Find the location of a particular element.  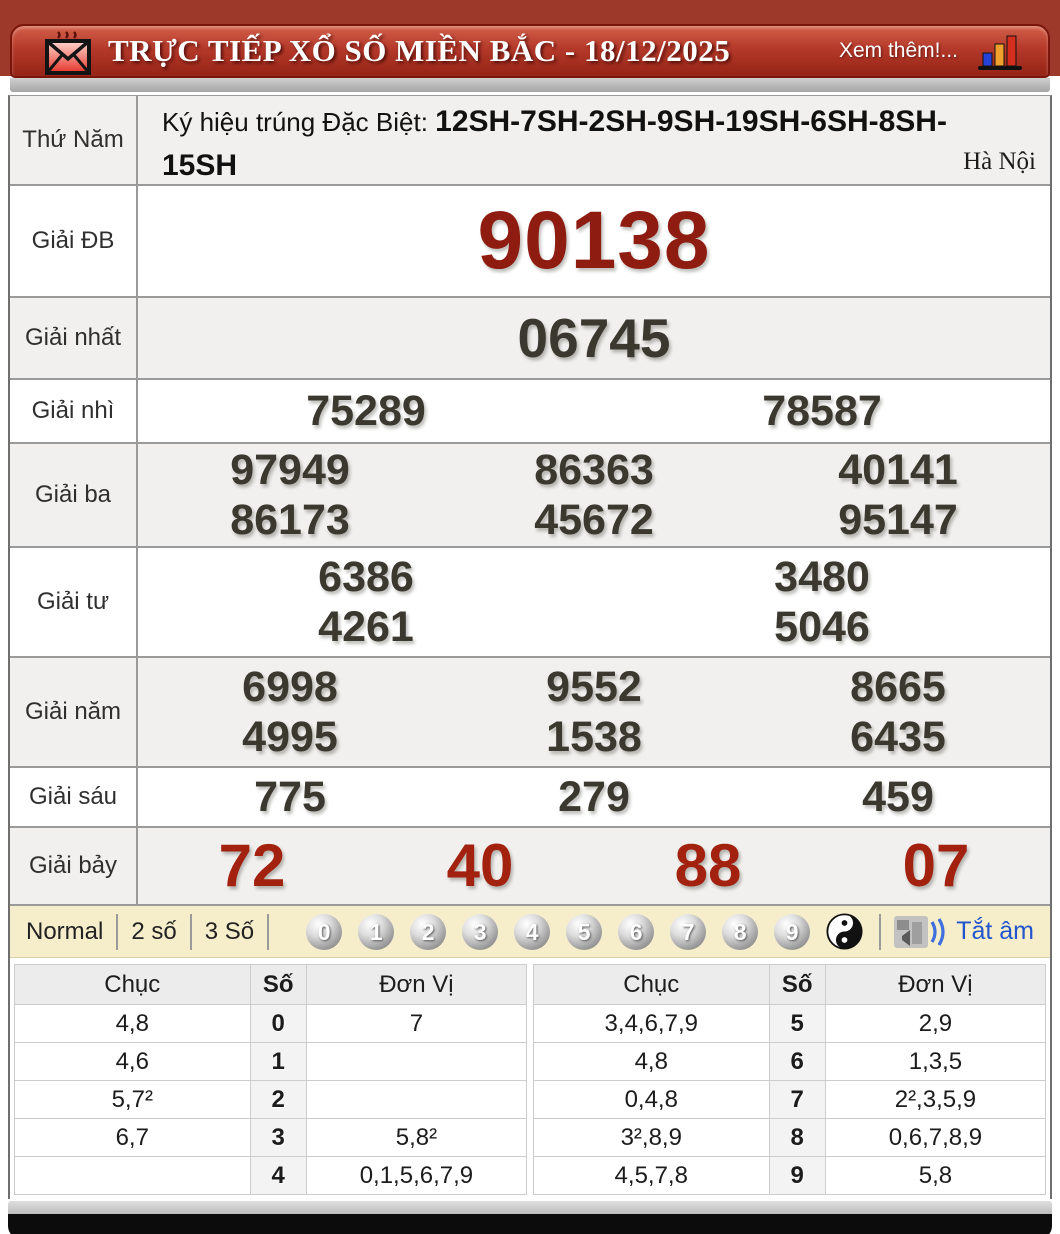

summary-header-cell: Số is located at coordinates (278, 984).